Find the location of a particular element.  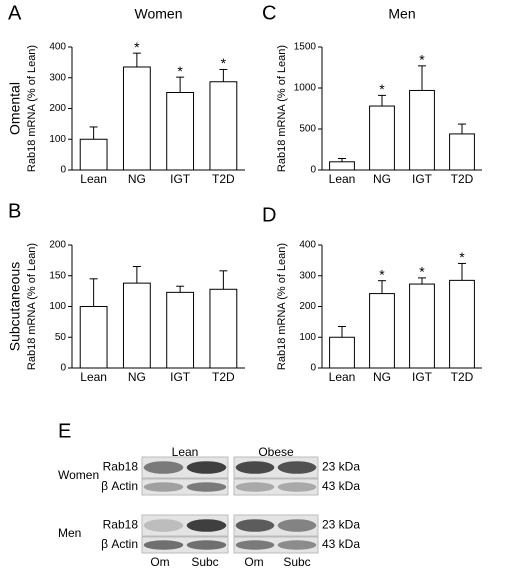

row-label: Subcutaneous is located at coordinates (15, 307).